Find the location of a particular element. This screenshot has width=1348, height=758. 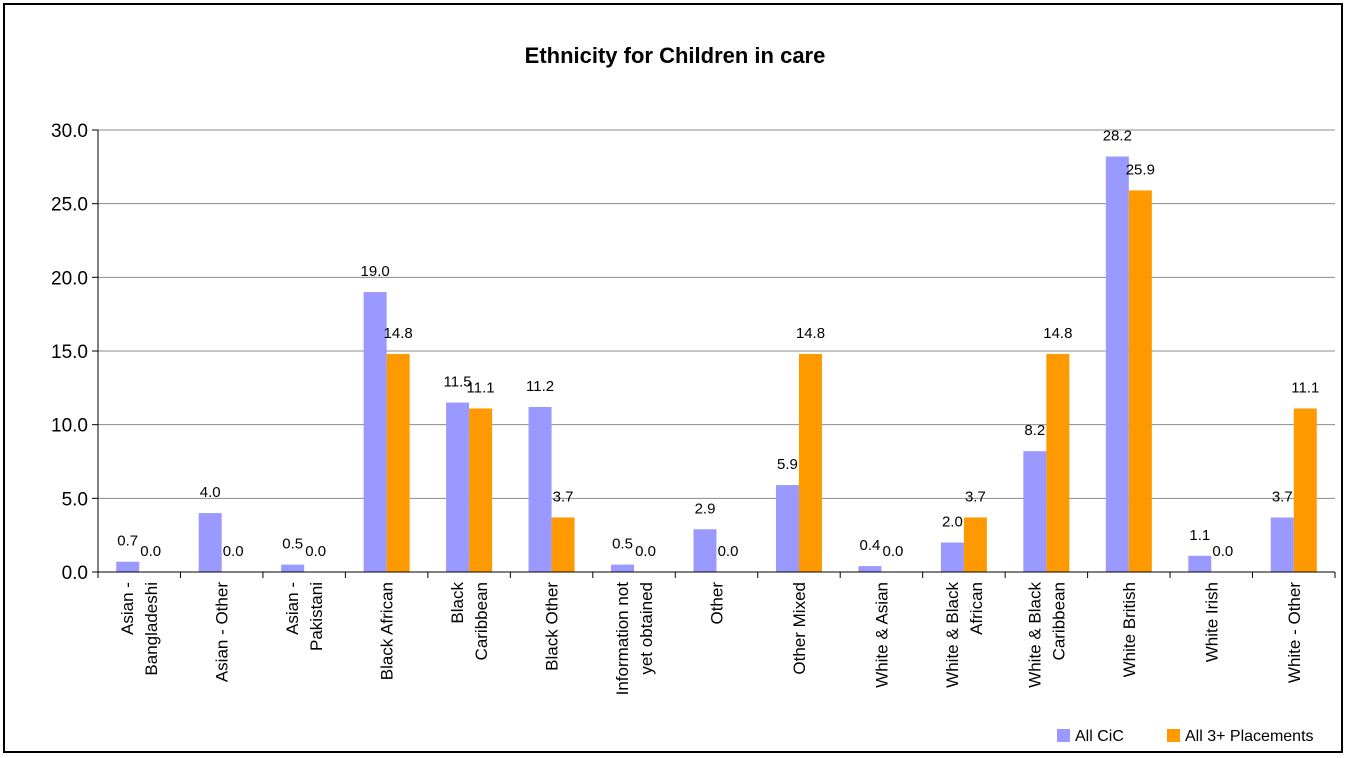

x-category-label: White & Black Caribbean is located at coordinates (1046, 635).